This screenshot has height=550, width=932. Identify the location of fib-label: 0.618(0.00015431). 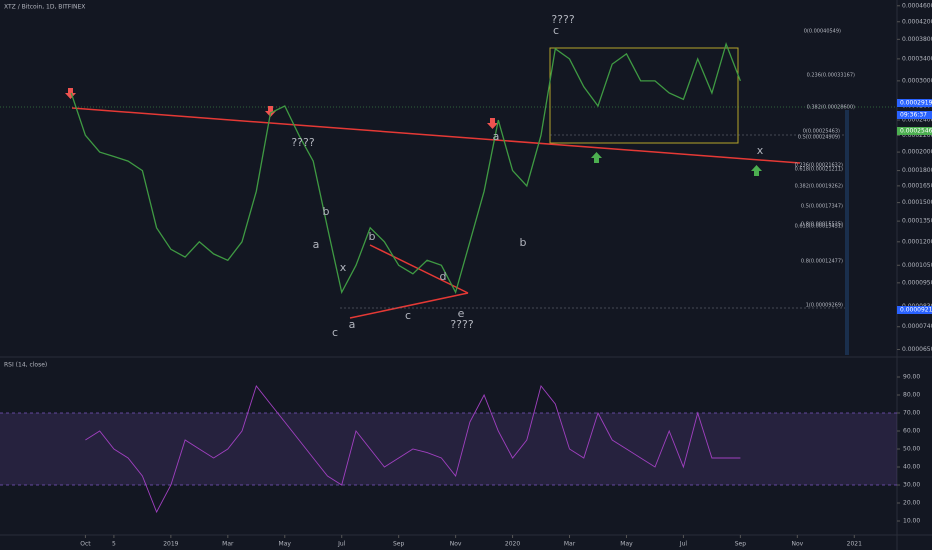
(819, 227).